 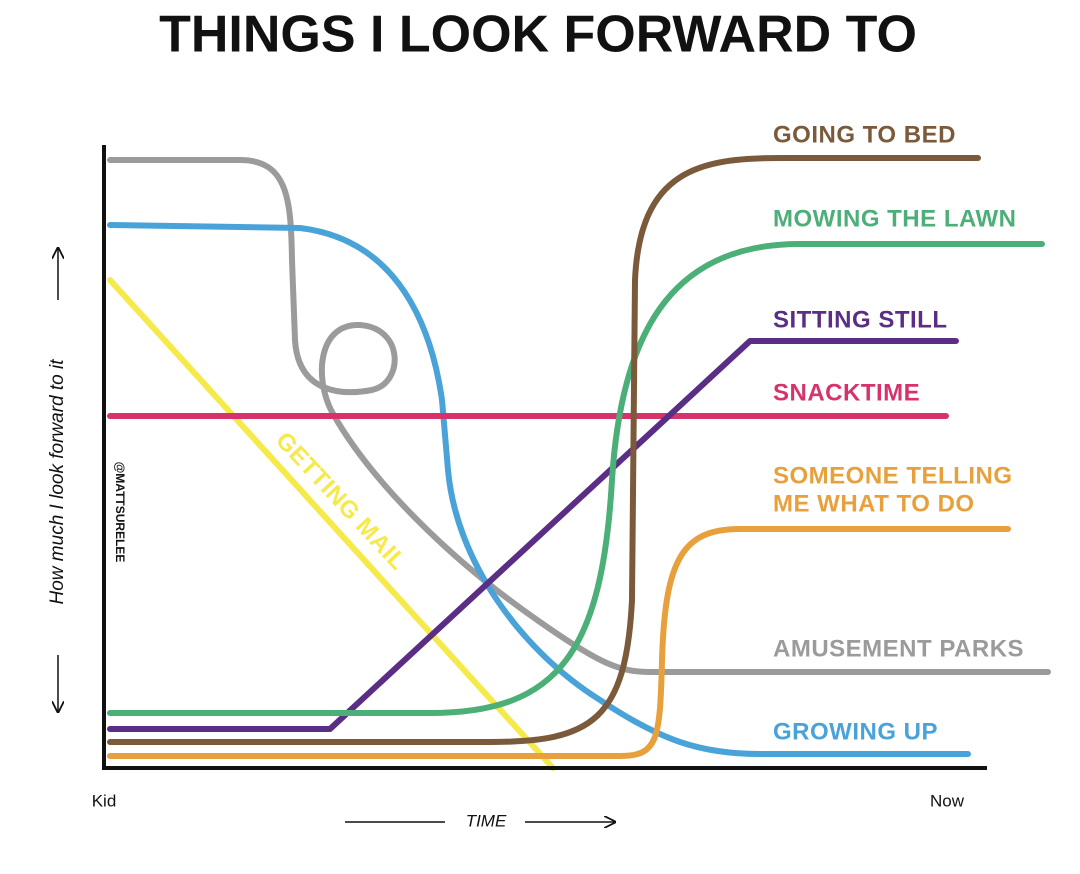 What do you see at coordinates (57, 482) in the screenshot?
I see `y-axis-label: How much I look forward to it` at bounding box center [57, 482].